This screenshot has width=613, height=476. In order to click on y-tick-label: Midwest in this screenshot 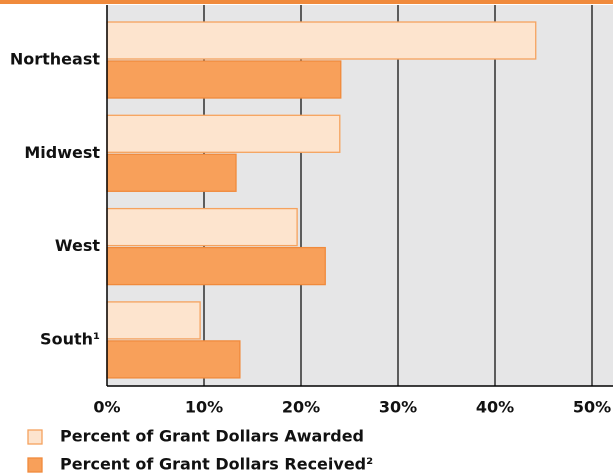, I will do `click(62, 152)`.